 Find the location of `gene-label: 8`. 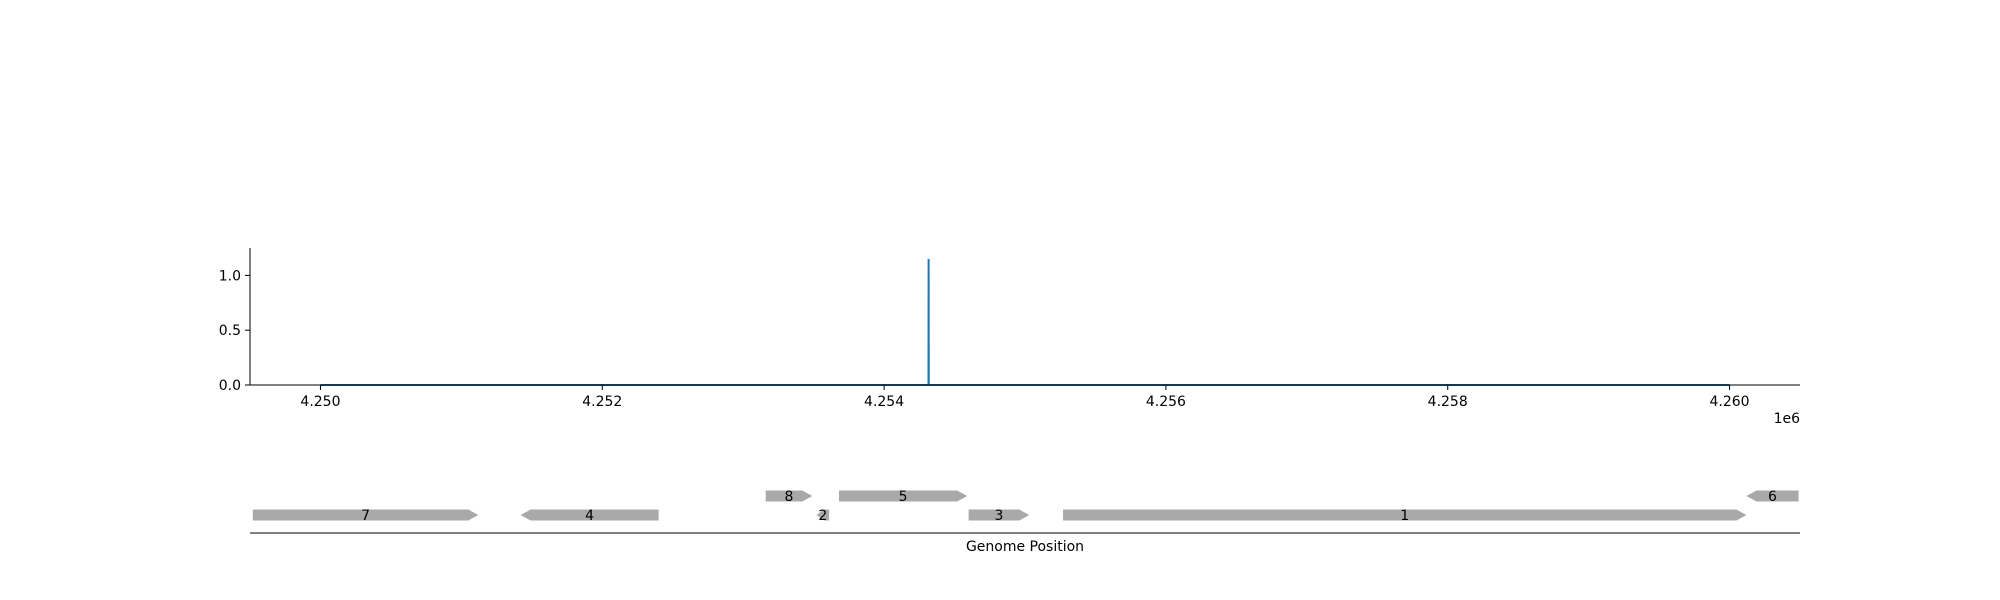

gene-label: 8 is located at coordinates (789, 497).